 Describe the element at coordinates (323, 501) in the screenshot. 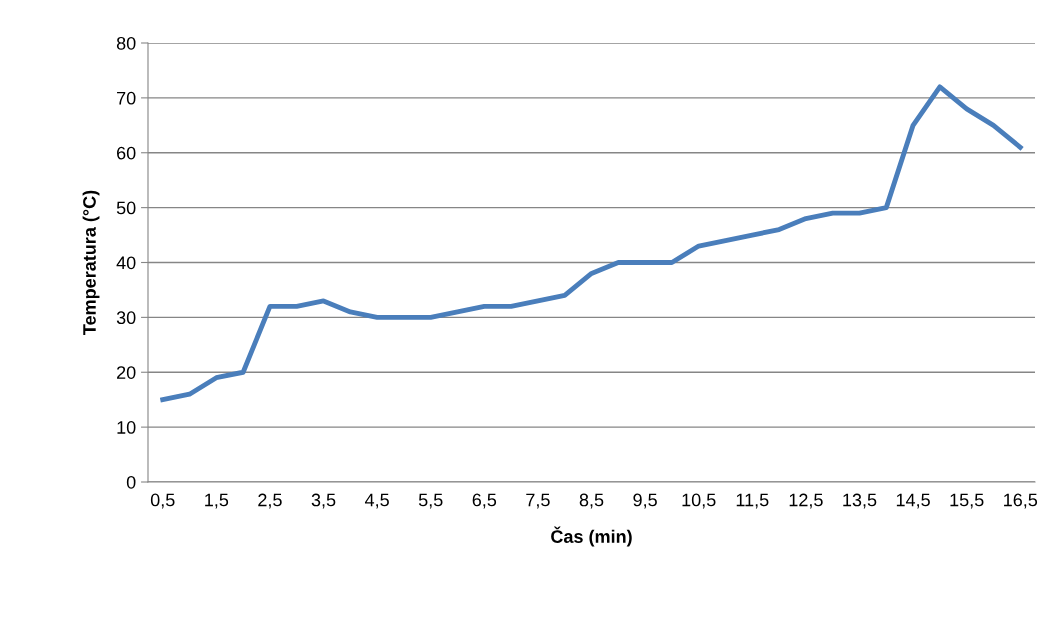

I see `x-tick-label: 3,5` at that location.